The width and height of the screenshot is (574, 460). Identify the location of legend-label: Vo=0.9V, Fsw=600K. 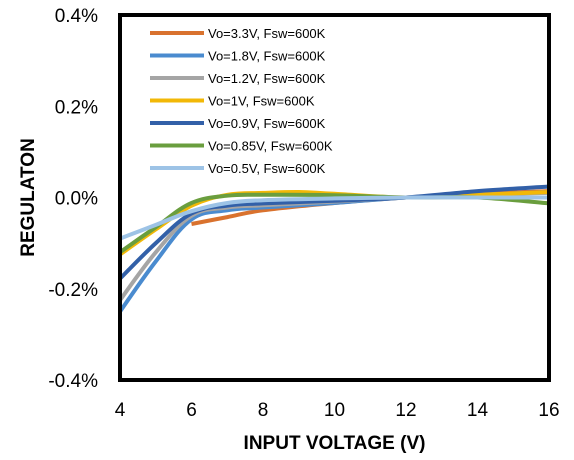
(267, 123).